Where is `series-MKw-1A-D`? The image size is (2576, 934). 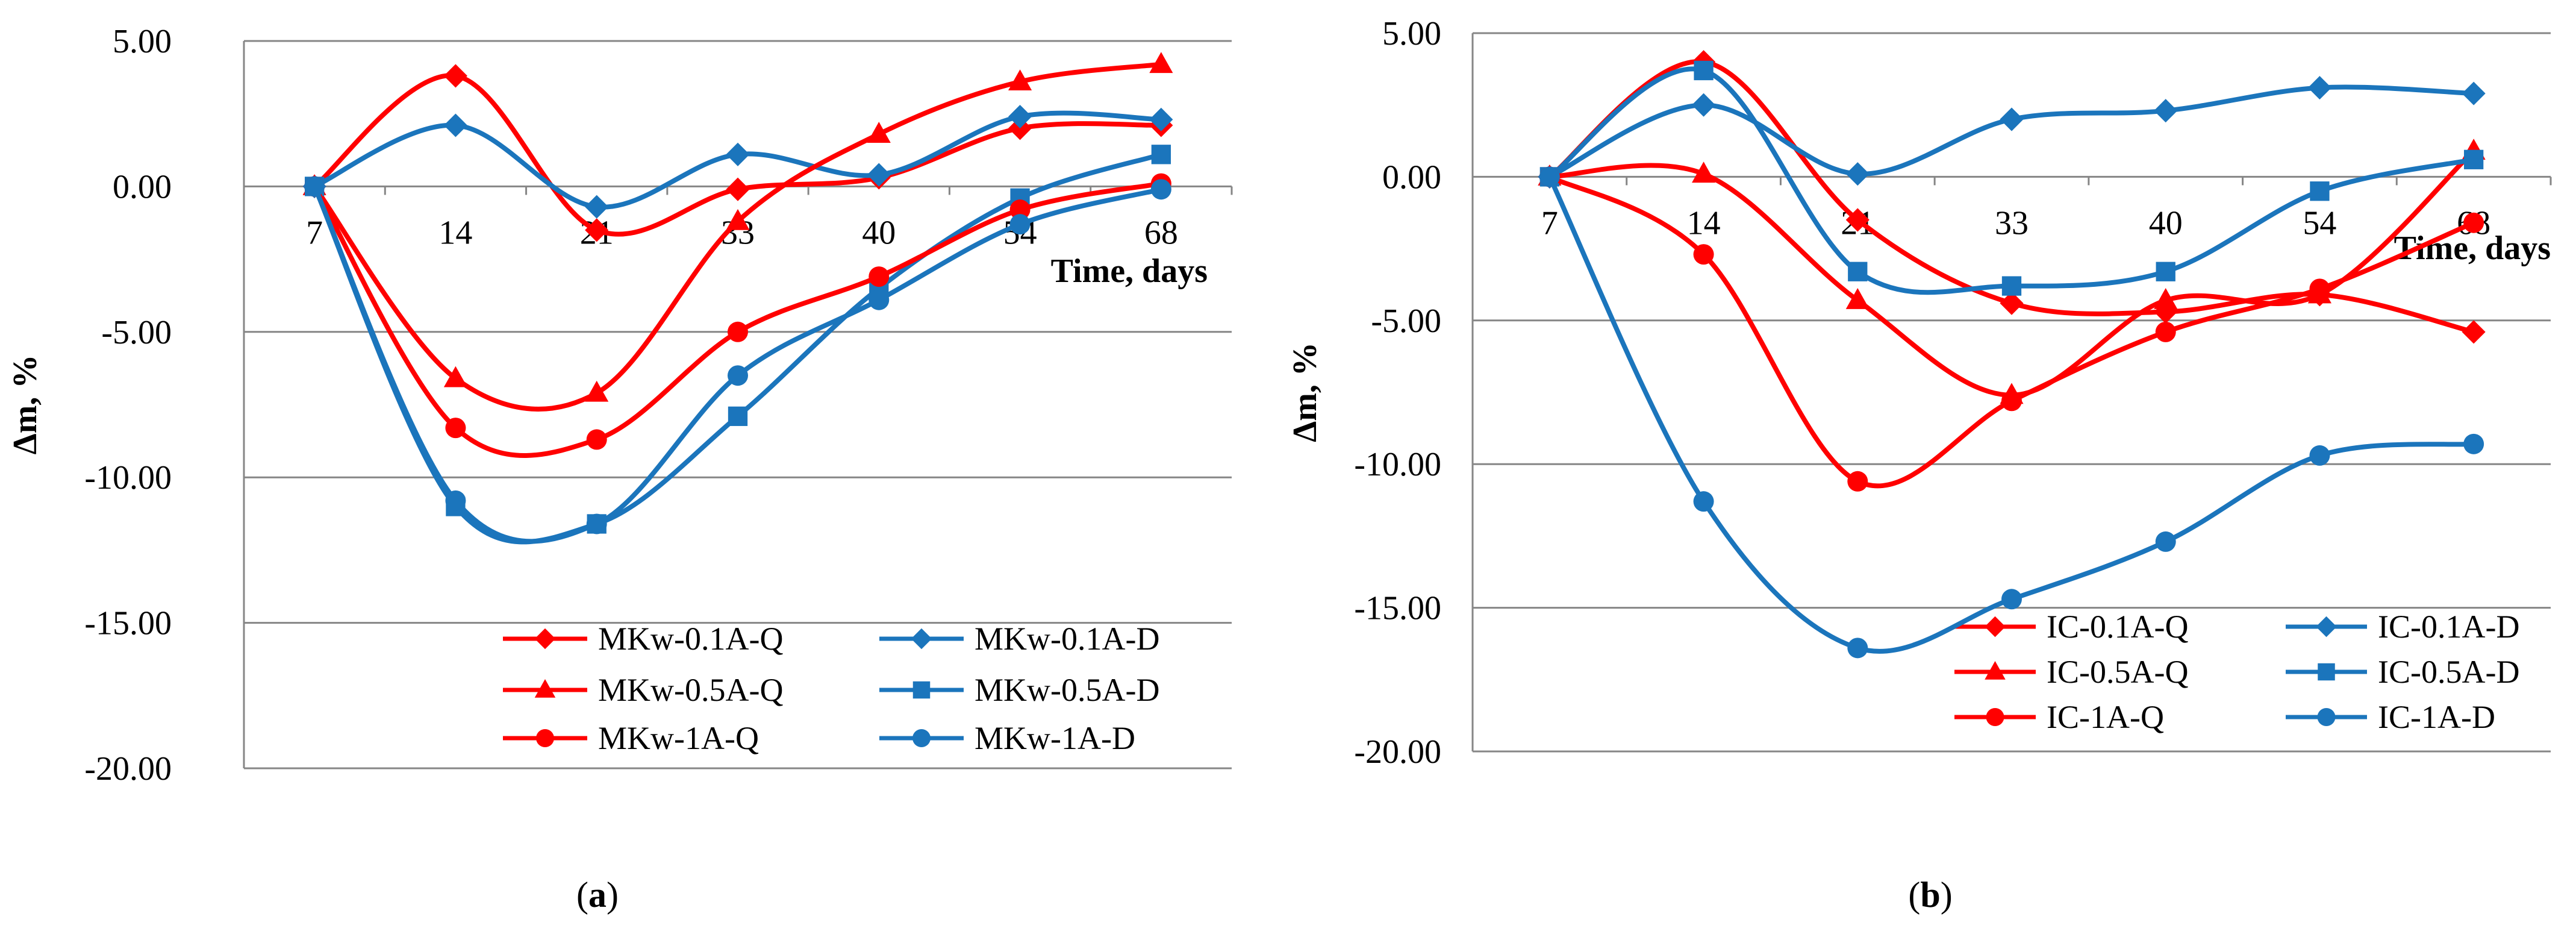 series-MKw-1A-D is located at coordinates (737, 360).